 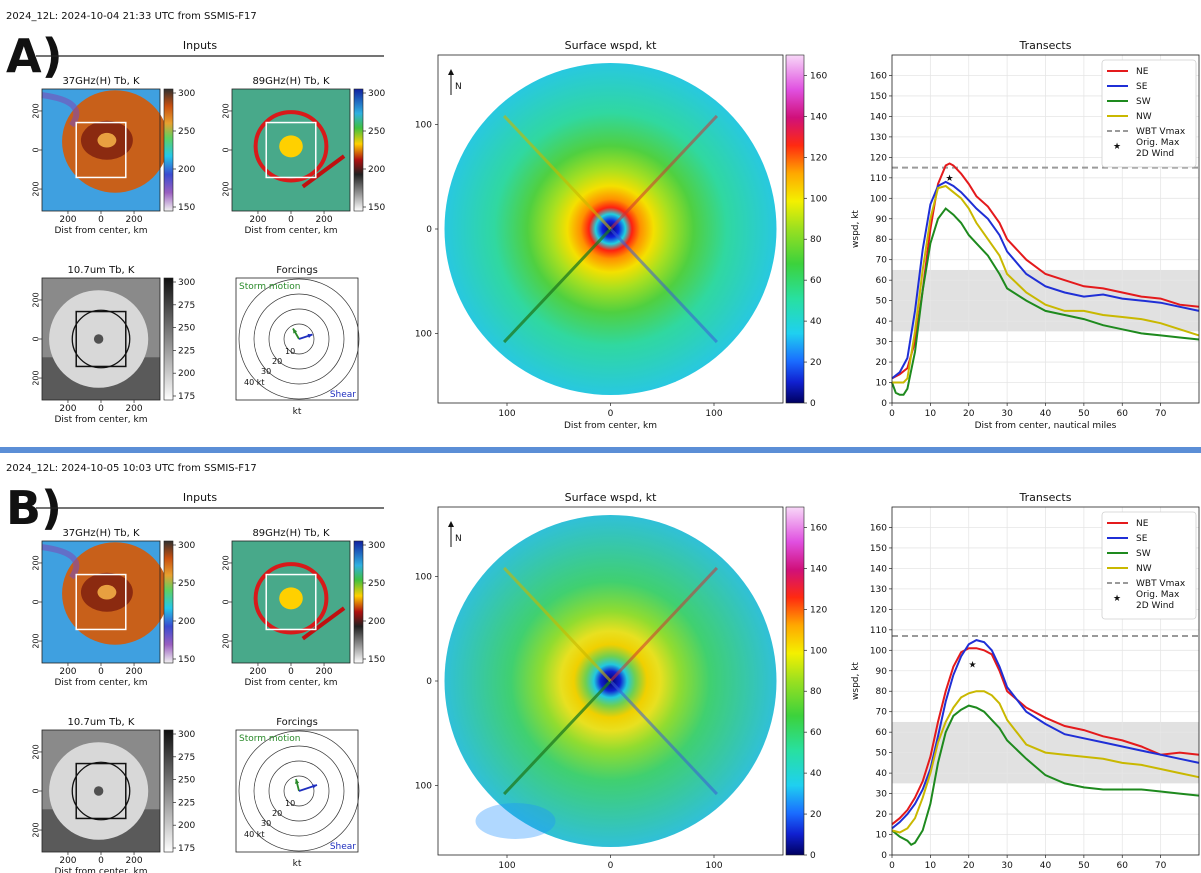 I want to click on low-wind-patch, so click(x=515, y=821).